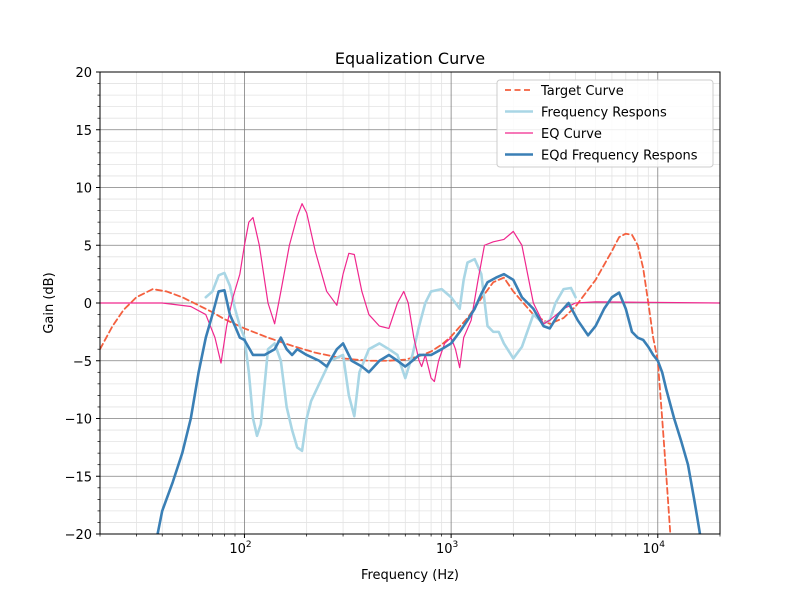 The image size is (800, 600). I want to click on y-tick-label: 10, so click(83, 189).